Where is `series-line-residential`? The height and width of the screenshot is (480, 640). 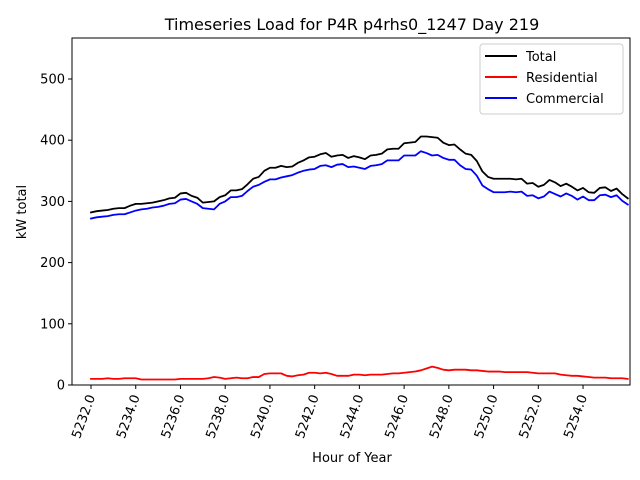 series-line-residential is located at coordinates (359, 373).